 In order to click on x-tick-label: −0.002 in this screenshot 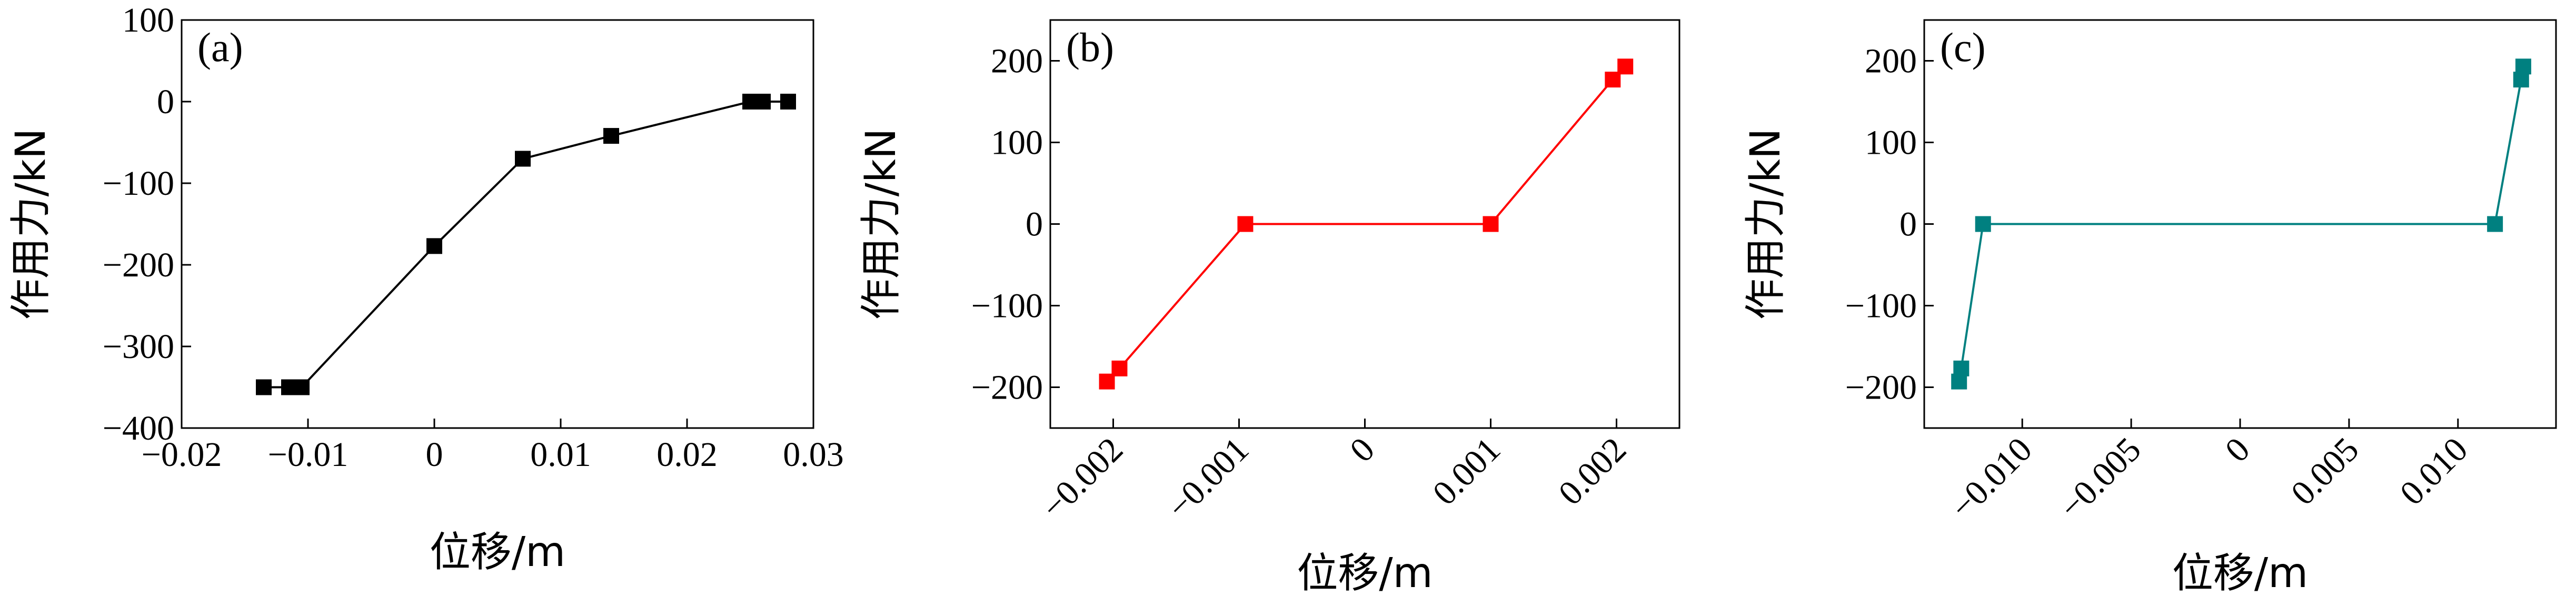, I will do `click(1082, 478)`.